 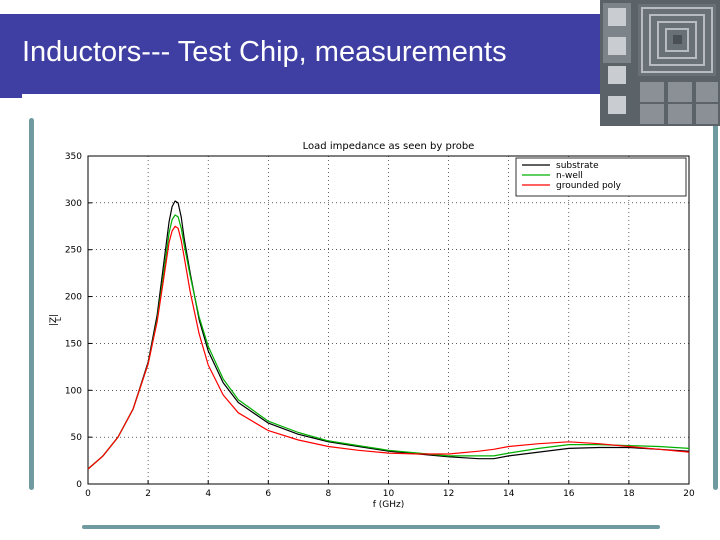 What do you see at coordinates (73, 157) in the screenshot?
I see `y-tick-label: 350` at bounding box center [73, 157].